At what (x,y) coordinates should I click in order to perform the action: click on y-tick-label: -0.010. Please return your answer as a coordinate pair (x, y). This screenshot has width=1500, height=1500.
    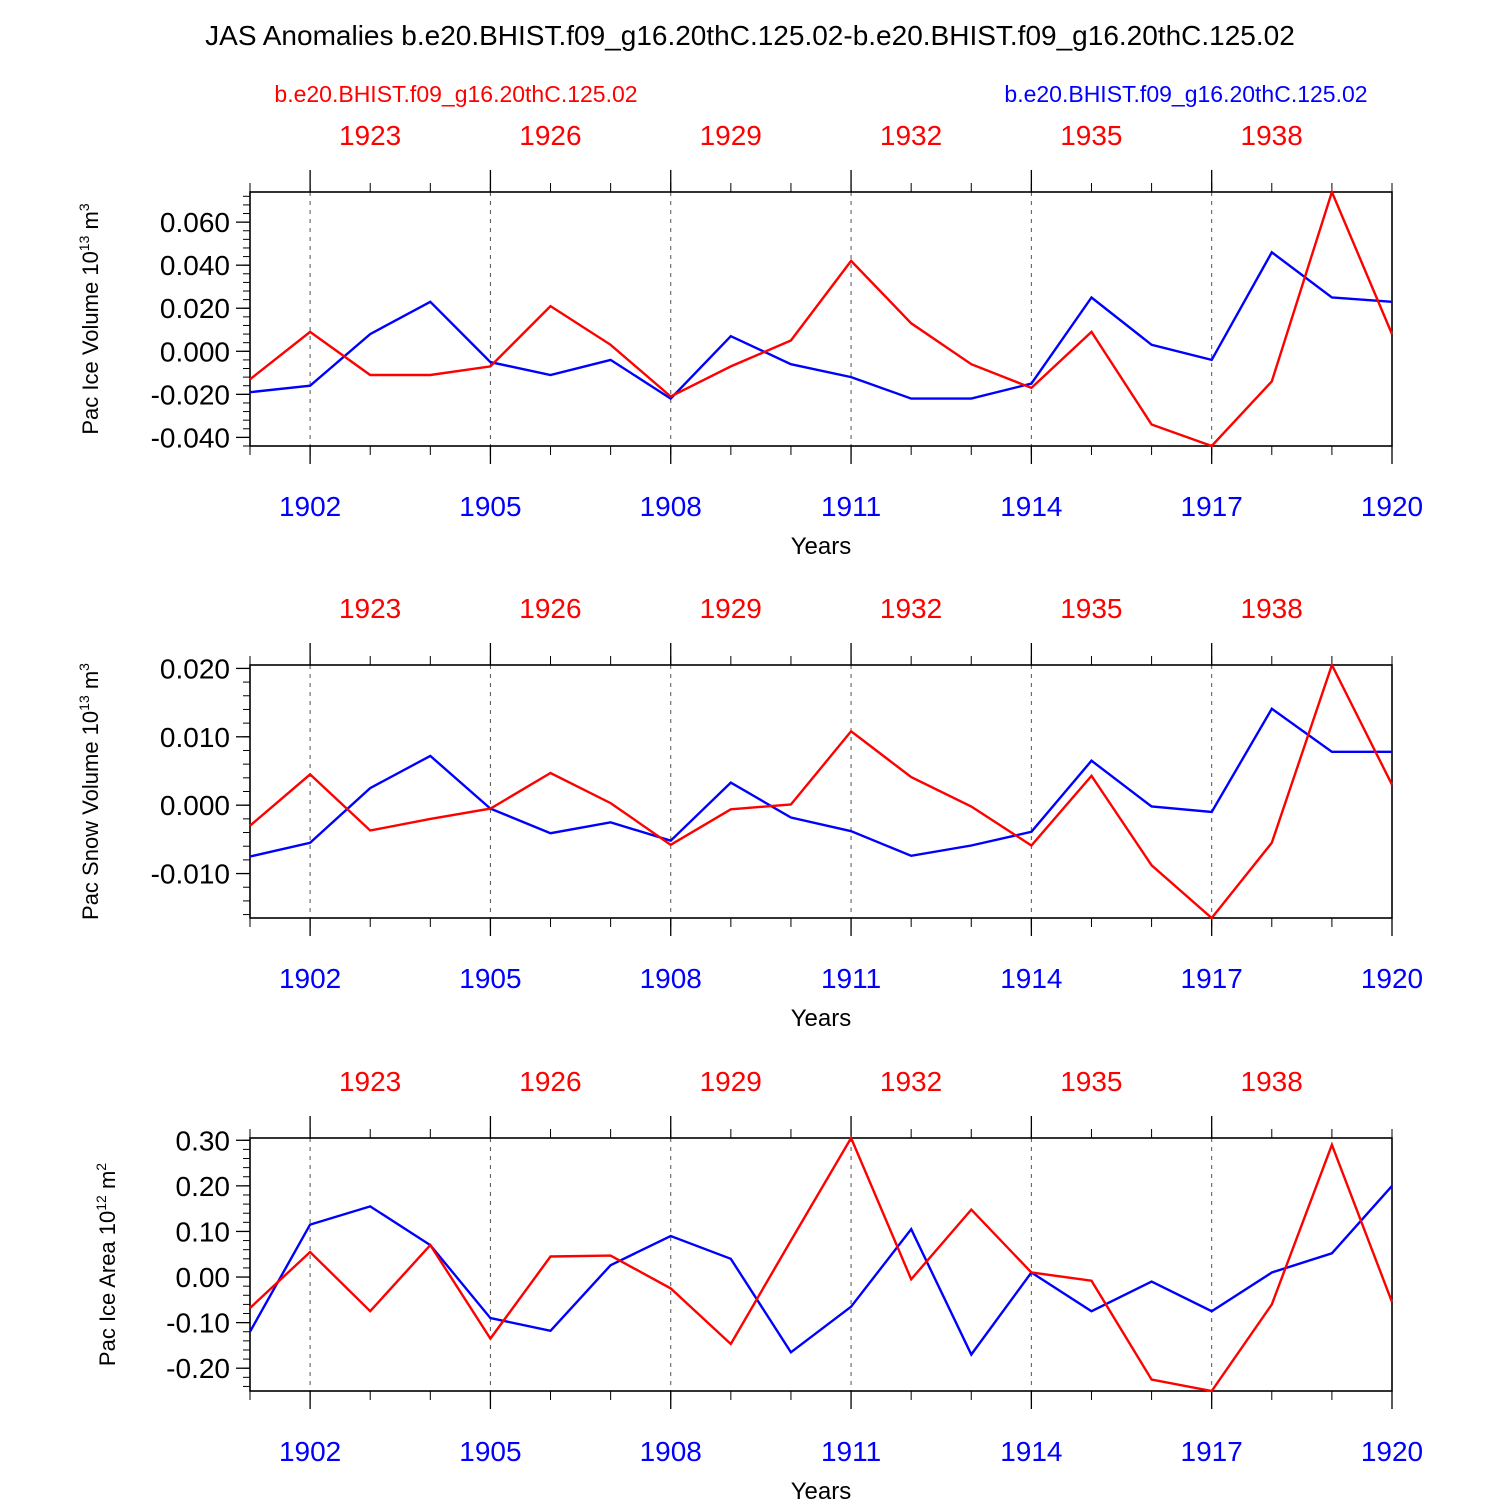
    Looking at the image, I should click on (190, 874).